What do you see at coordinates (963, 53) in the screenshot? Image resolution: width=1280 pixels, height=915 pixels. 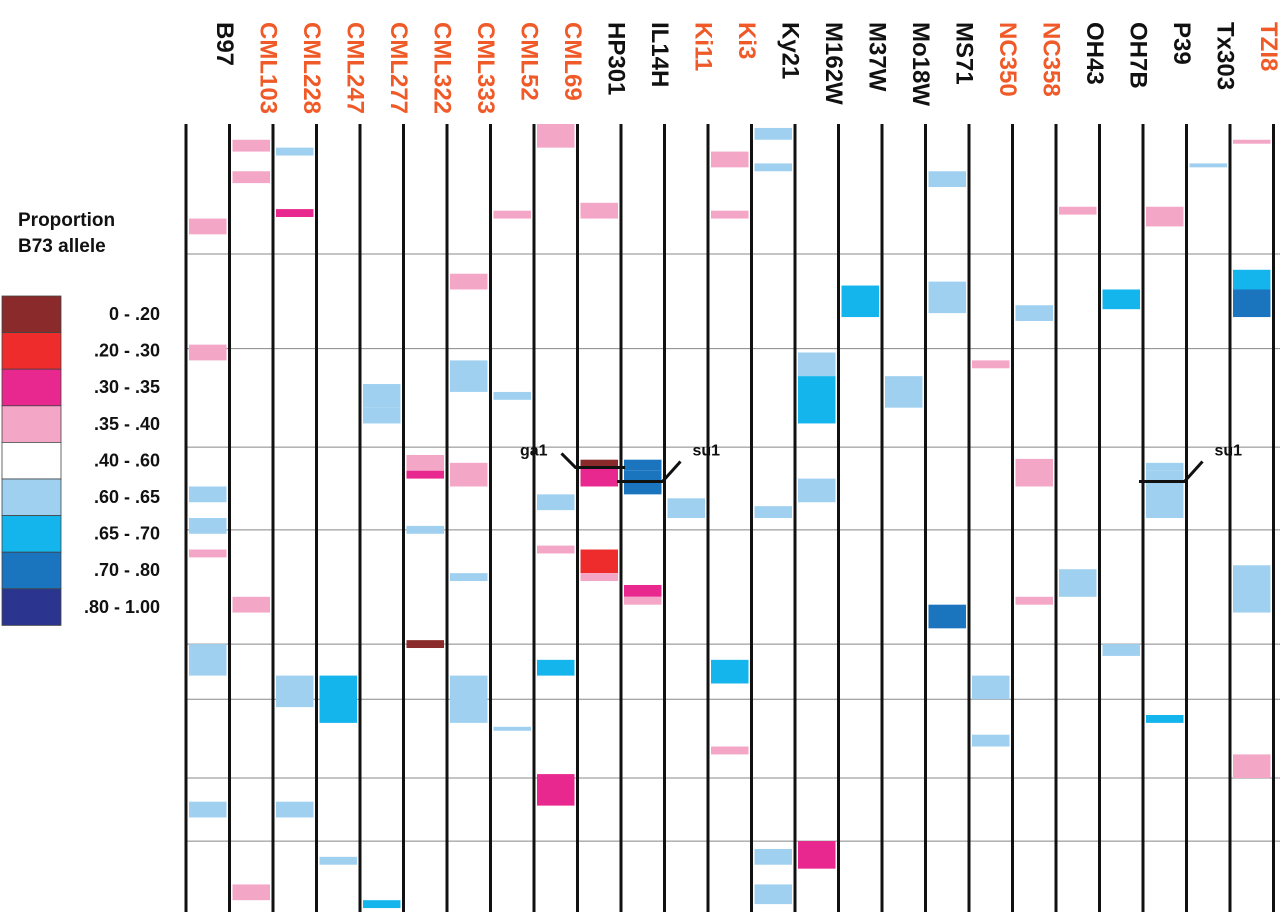 I see `column-label: MS71` at bounding box center [963, 53].